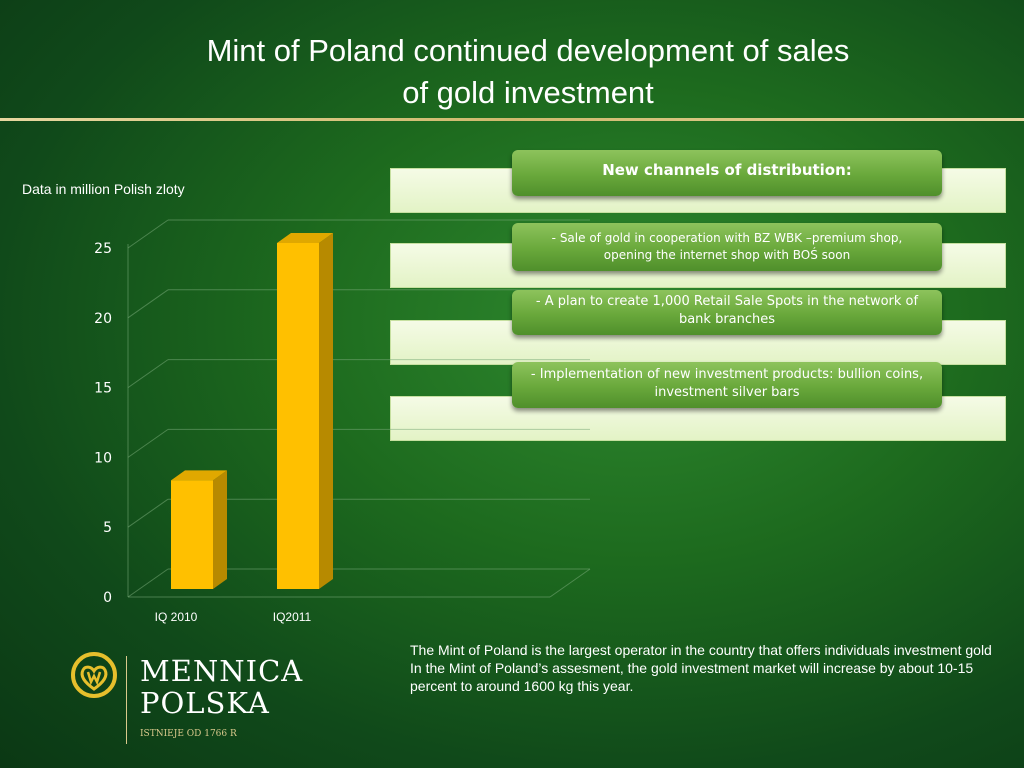 This screenshot has height=768, width=1024. I want to click on y-tick-label: 0, so click(107, 598).